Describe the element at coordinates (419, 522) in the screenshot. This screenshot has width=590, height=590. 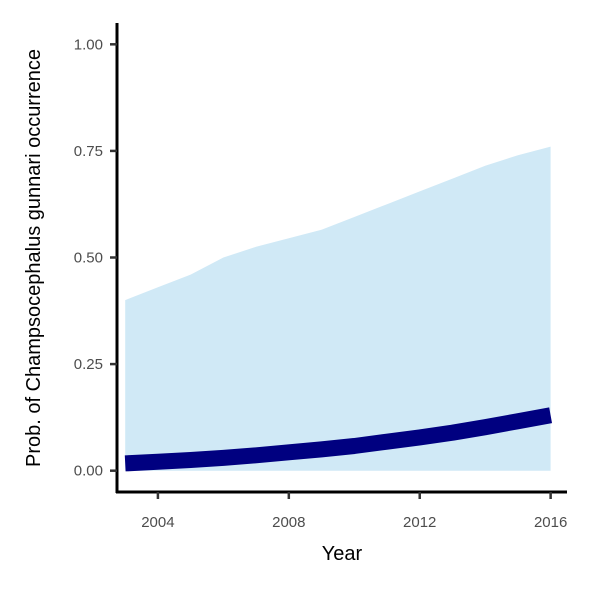
I see `x-tick-label: 2012` at that location.